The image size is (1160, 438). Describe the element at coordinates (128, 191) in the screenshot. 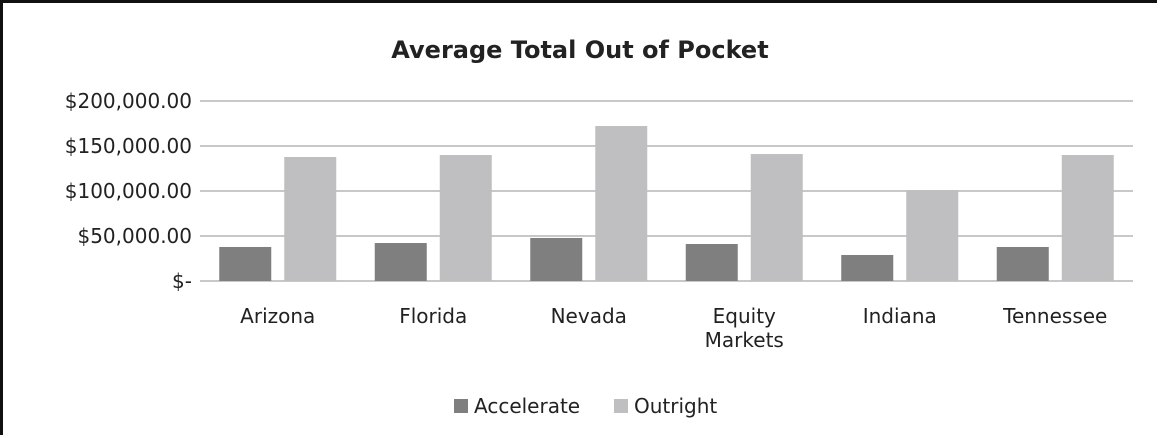

I see `y-tick-label: $100,000.00` at that location.